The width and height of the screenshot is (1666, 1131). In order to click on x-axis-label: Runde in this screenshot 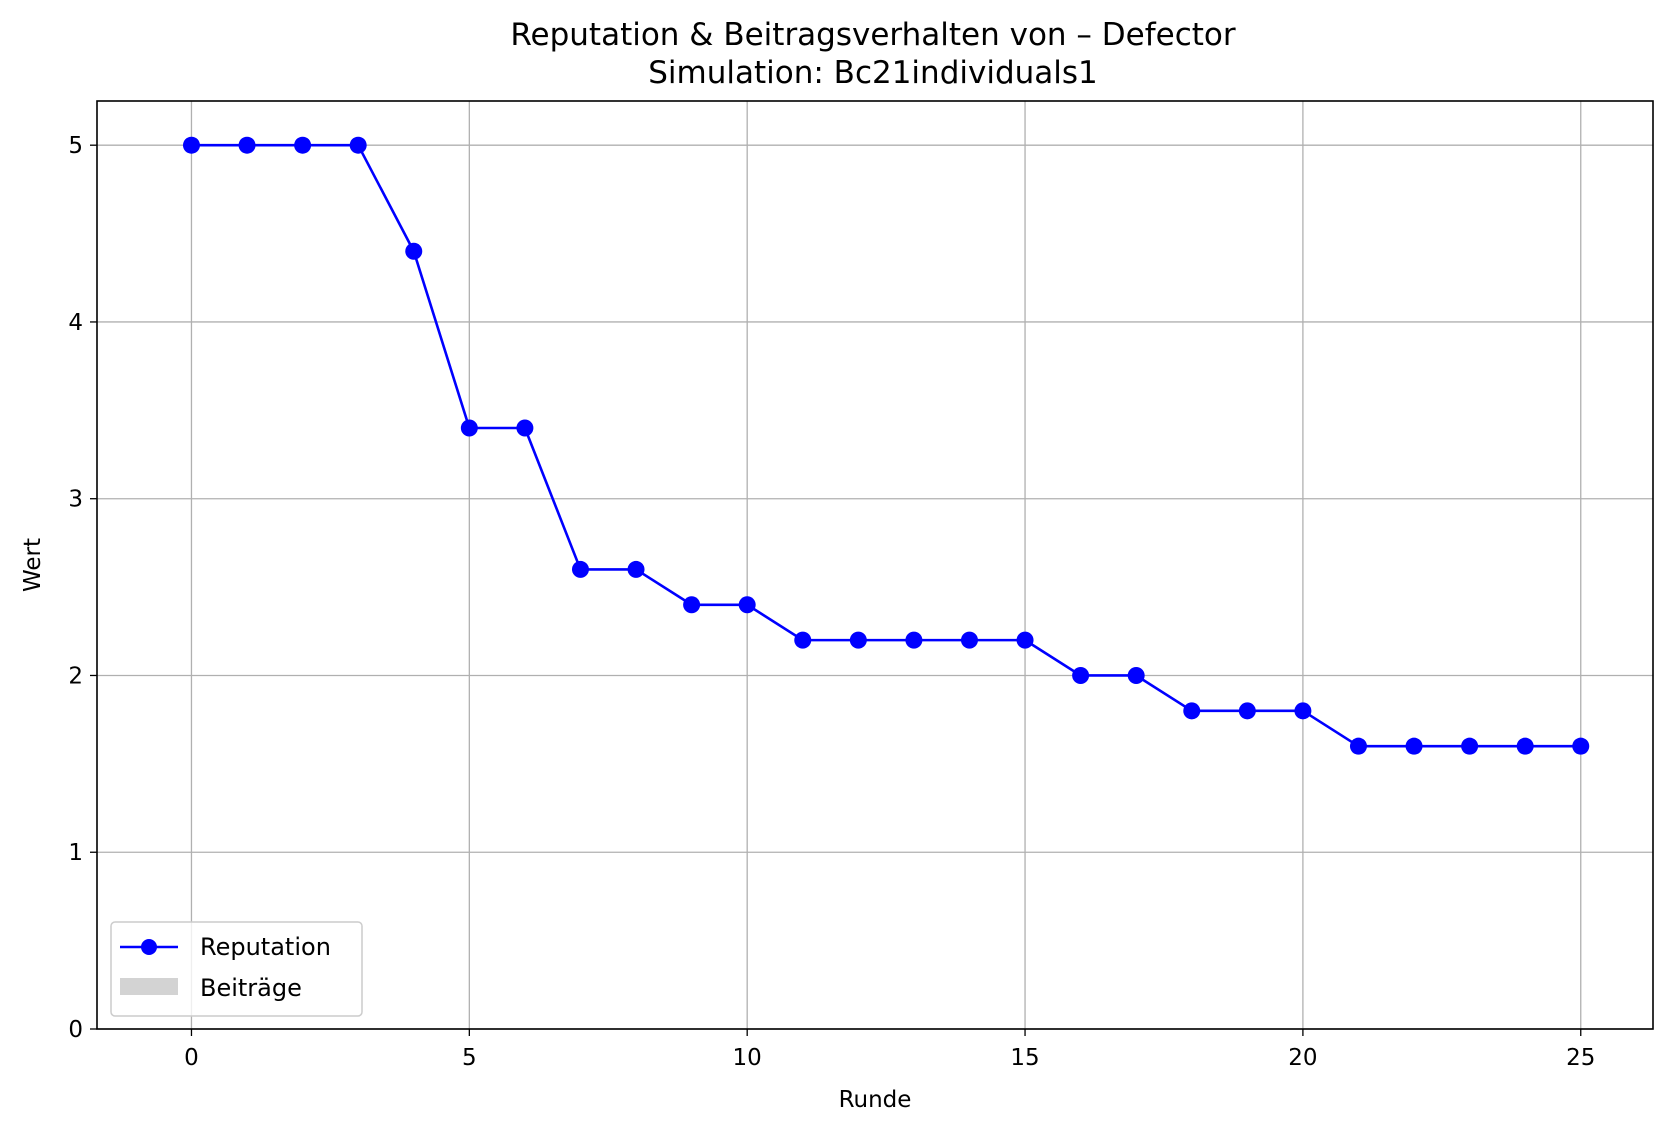, I will do `click(875, 1100)`.